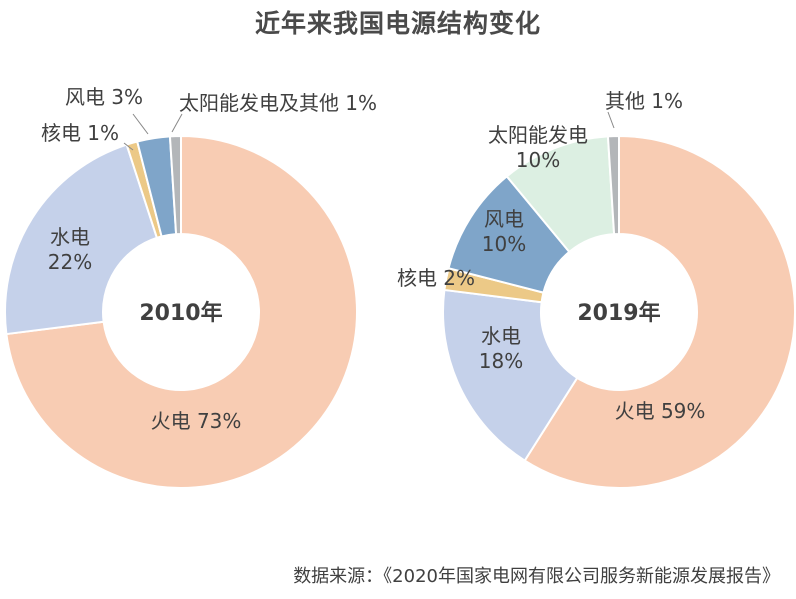 The width and height of the screenshot is (796, 599). I want to click on chart-title: 近年来我国电源结构变化, so click(397, 23).